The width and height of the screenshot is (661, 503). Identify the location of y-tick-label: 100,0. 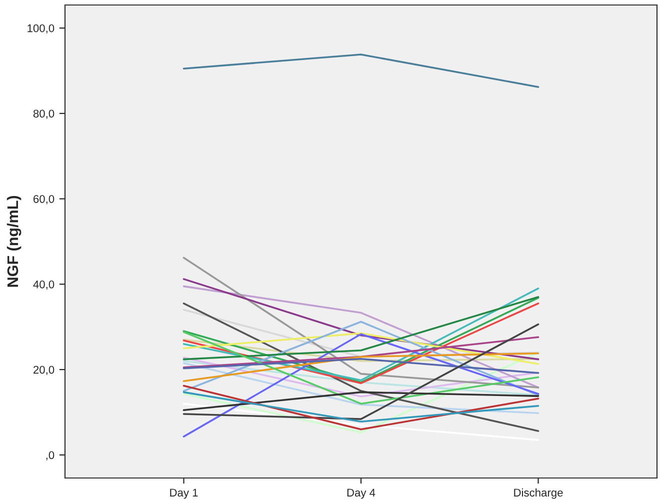
(41, 29).